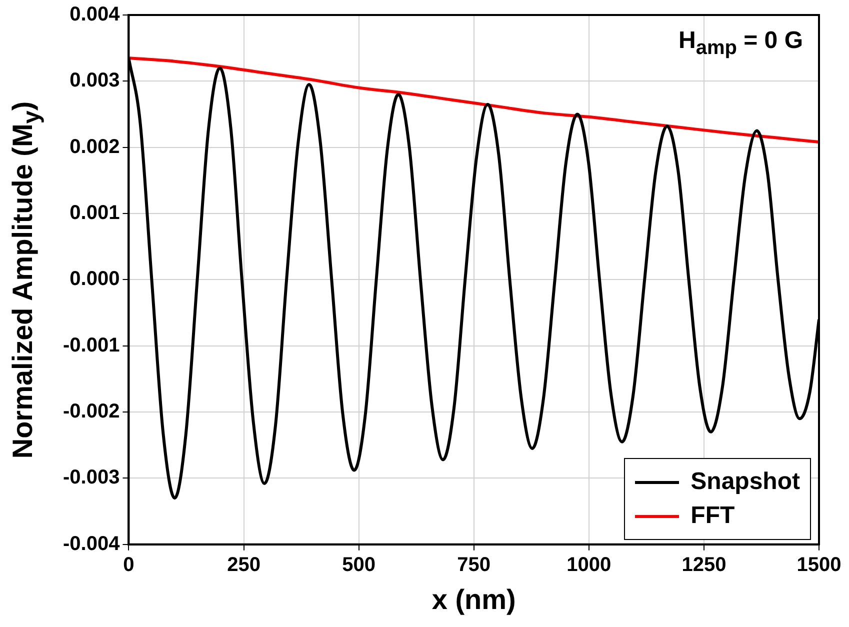  I want to click on y-tick-label: -0.004, so click(91, 543).